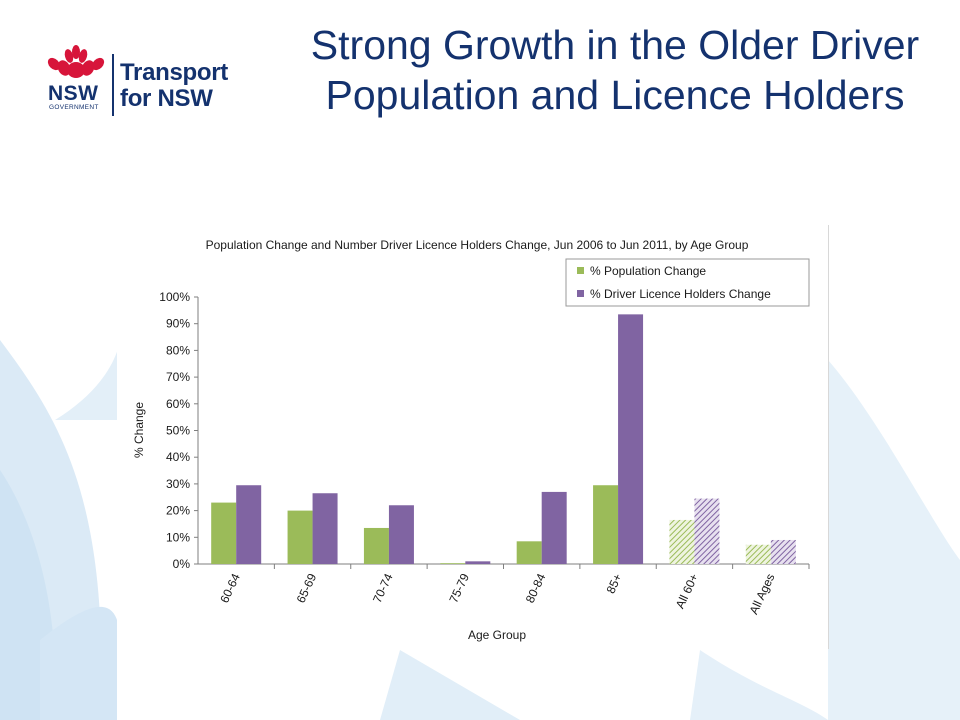  What do you see at coordinates (687, 590) in the screenshot?
I see `x-tick-label: All 60+` at bounding box center [687, 590].